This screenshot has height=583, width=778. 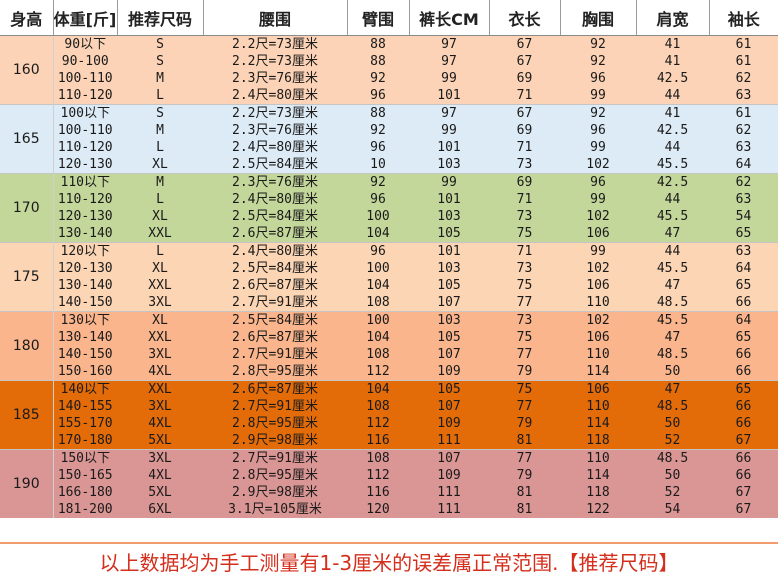 I want to click on size-cell: 3XL, so click(x=160, y=458).